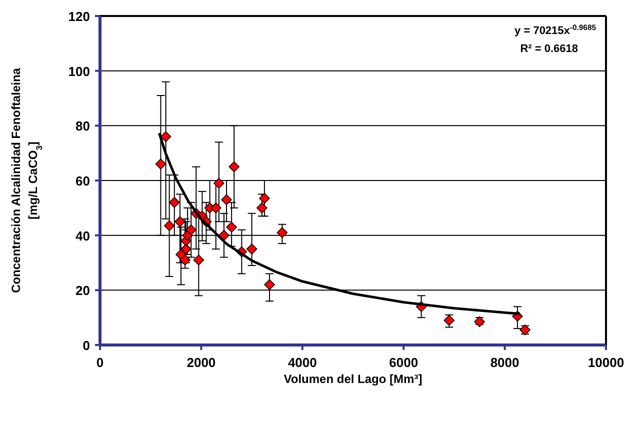 This screenshot has width=633, height=421. What do you see at coordinates (201, 362) in the screenshot?
I see `x-tick-label: 2000` at bounding box center [201, 362].